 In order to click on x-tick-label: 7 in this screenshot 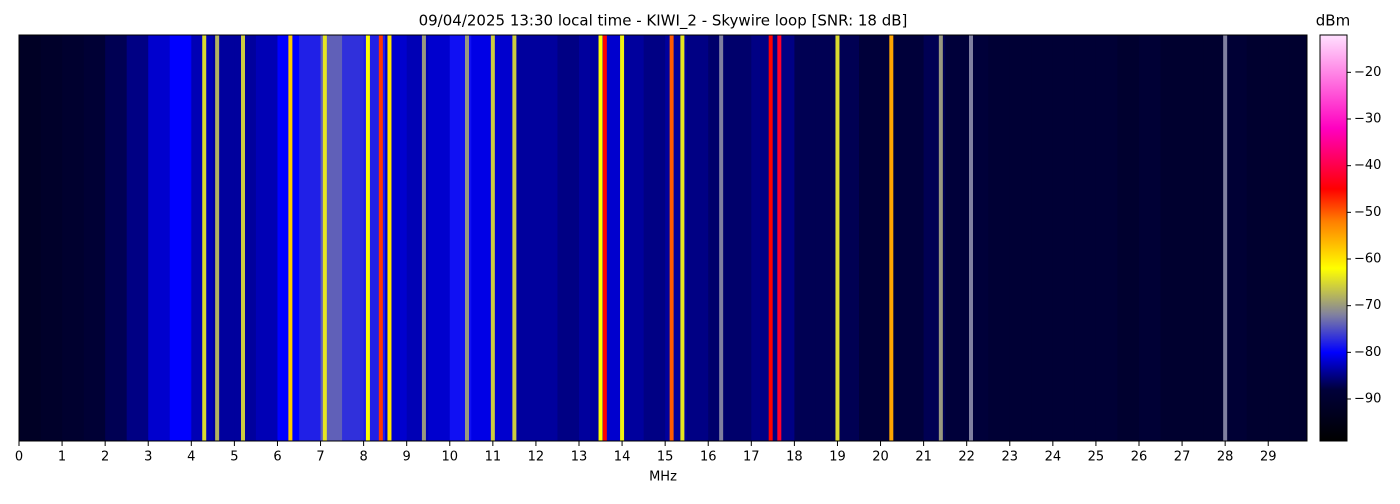, I will do `click(320, 457)`.